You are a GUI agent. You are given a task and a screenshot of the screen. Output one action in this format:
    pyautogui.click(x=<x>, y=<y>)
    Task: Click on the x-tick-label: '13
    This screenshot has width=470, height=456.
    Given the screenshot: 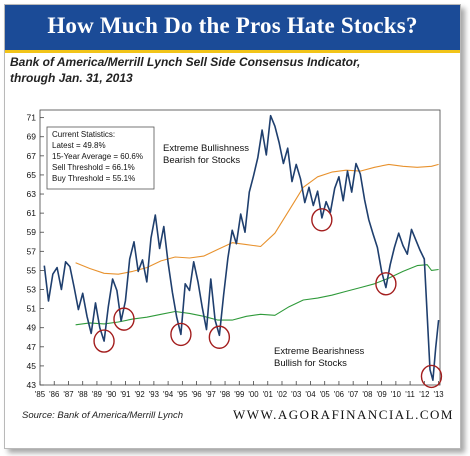 What is the action you would take?
    pyautogui.click(x=438, y=394)
    